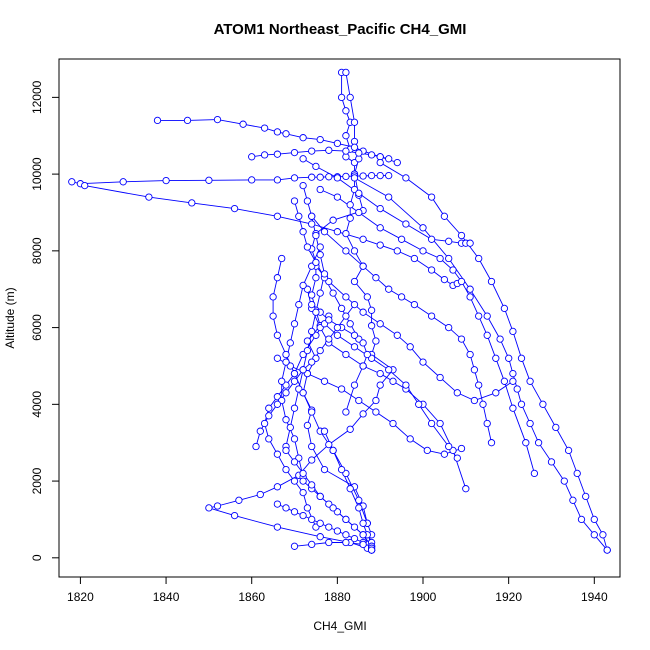 The width and height of the screenshot is (650, 650). I want to click on x-axis-label: CH4_GMI, so click(339, 626).